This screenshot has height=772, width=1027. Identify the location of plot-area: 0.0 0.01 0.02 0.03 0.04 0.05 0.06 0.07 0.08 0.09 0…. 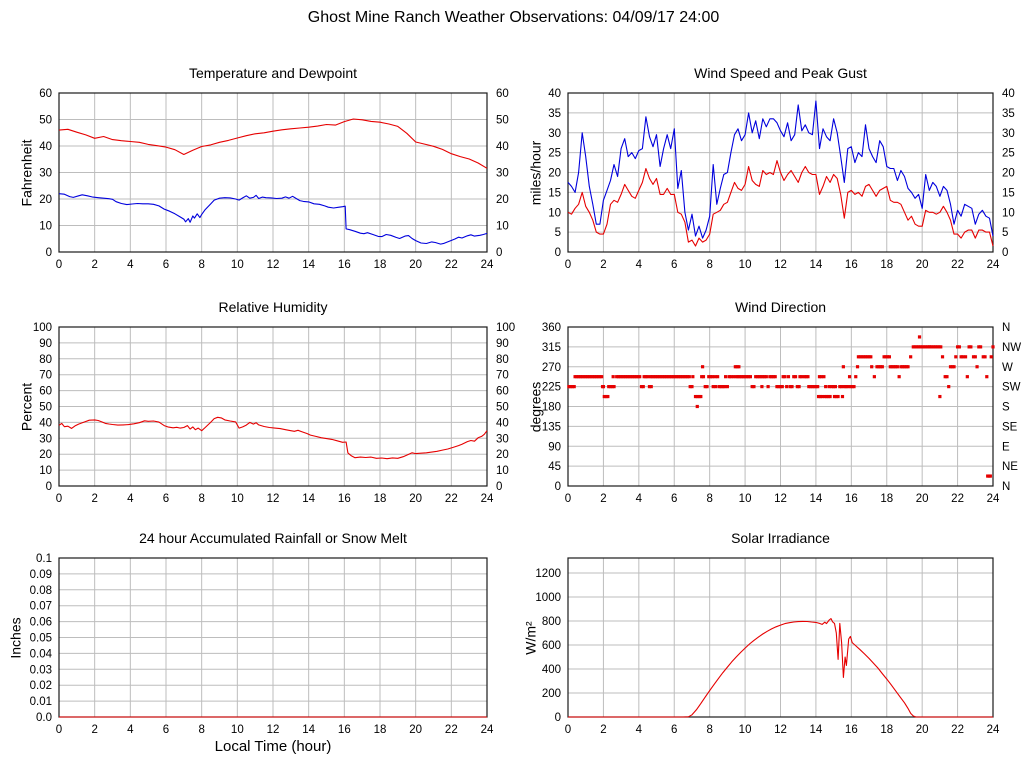
(262, 644).